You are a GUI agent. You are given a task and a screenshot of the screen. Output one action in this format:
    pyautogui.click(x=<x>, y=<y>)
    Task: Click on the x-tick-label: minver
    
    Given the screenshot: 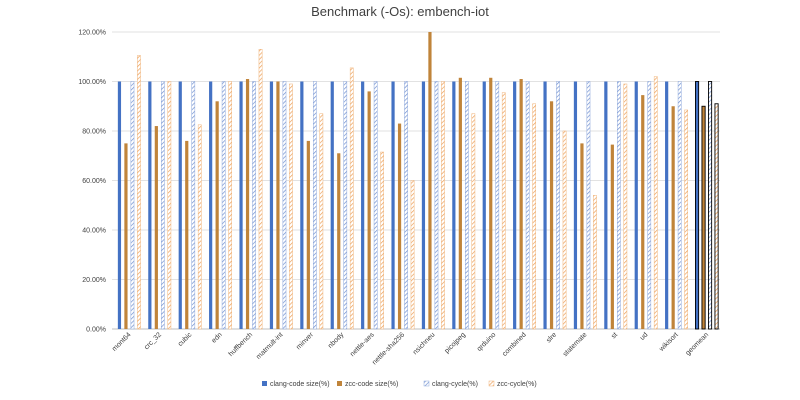 What is the action you would take?
    pyautogui.click(x=305, y=341)
    